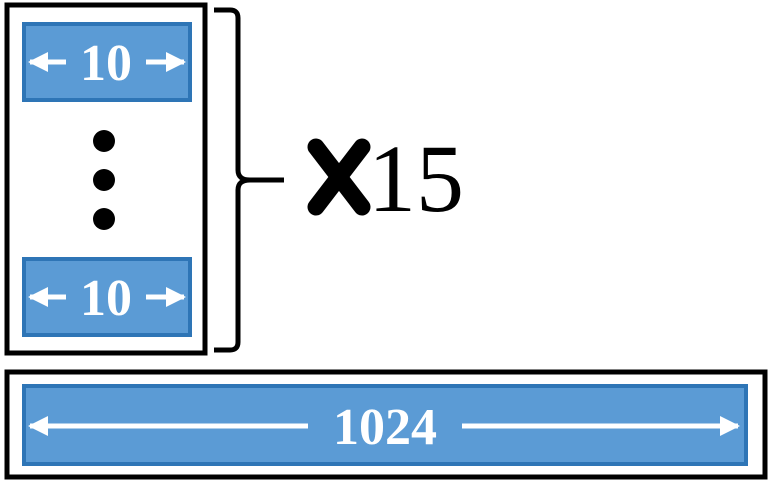 Image resolution: width=772 pixels, height=486 pixels. I want to click on bottom-block-label: 10, so click(106, 298).